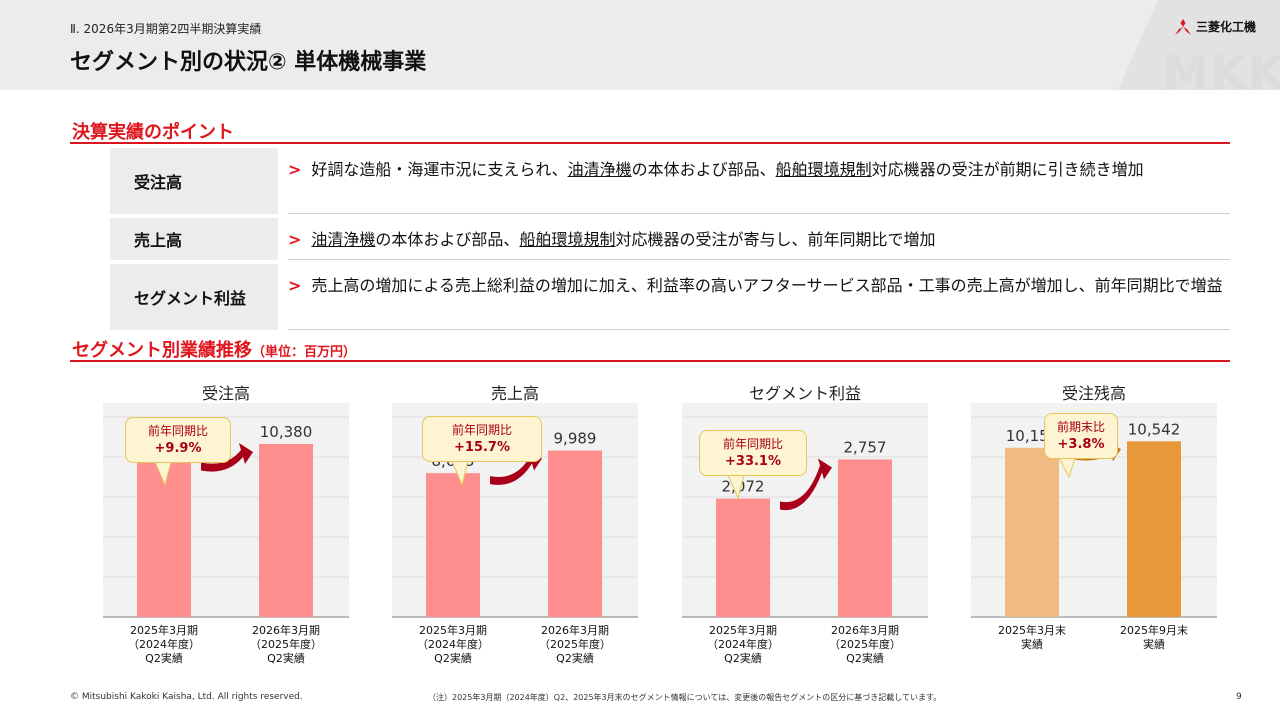  What do you see at coordinates (514, 393) in the screenshot?
I see `chart-title: 売上高` at bounding box center [514, 393].